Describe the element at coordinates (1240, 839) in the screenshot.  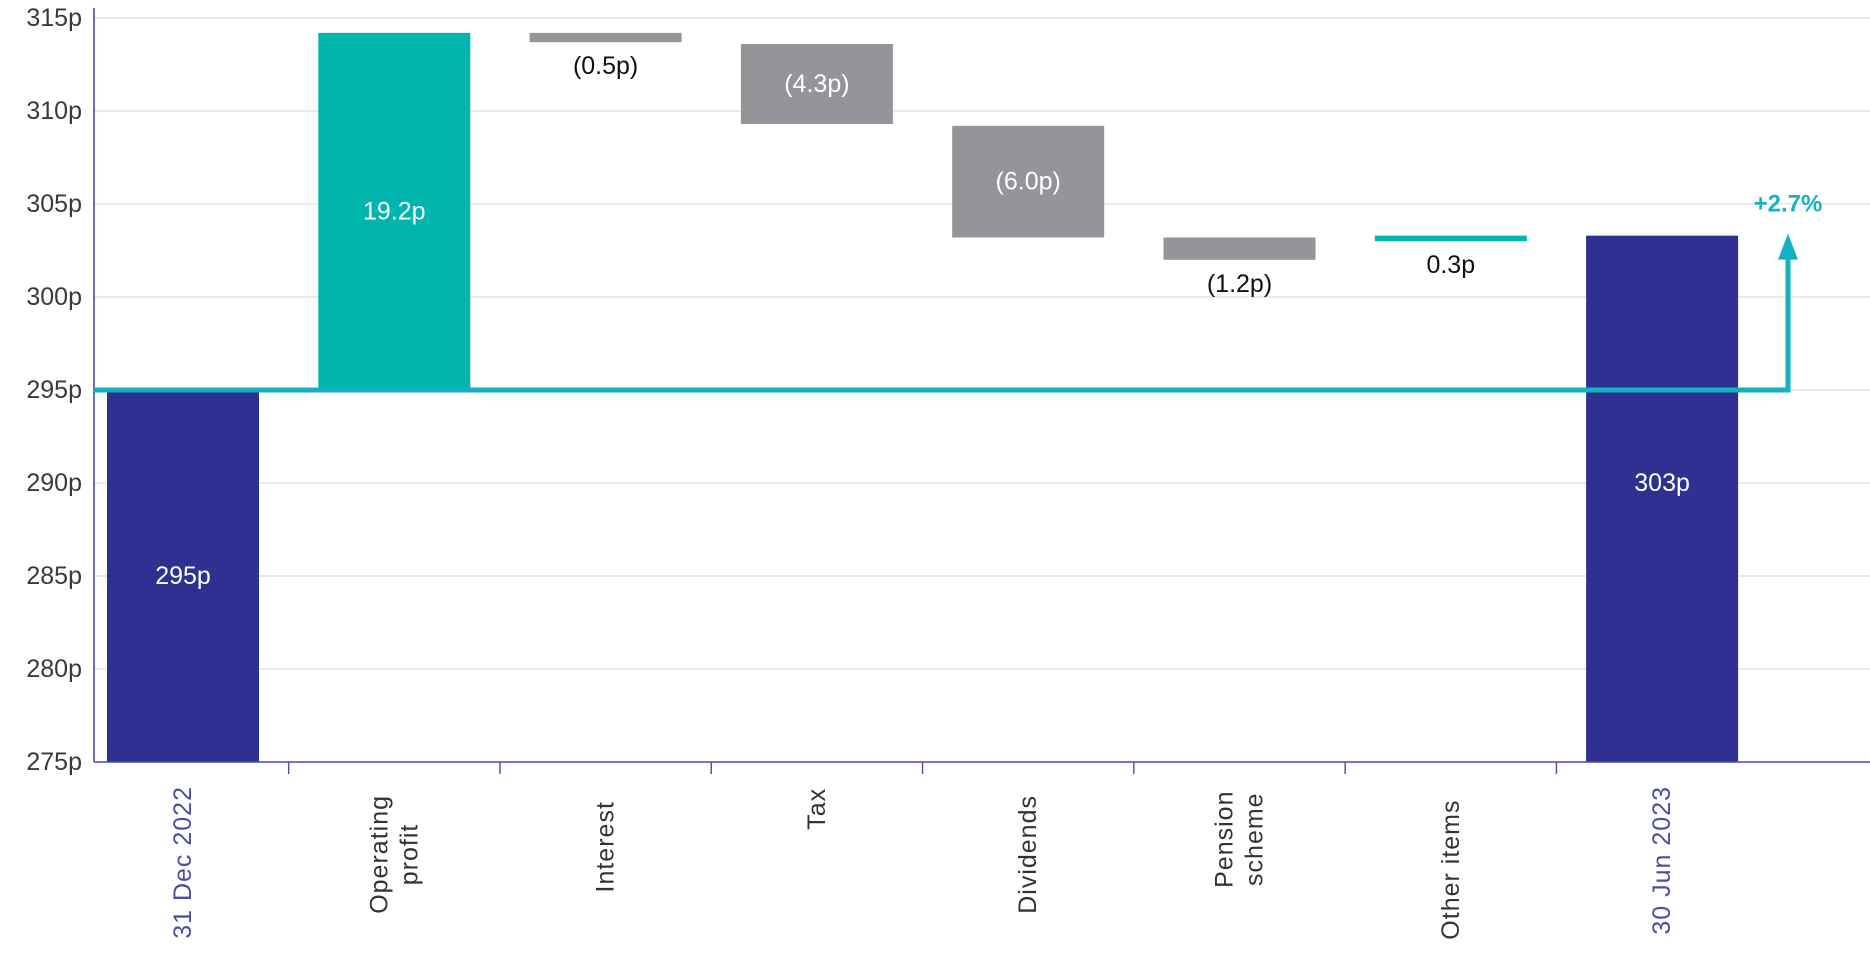
I see `category-label: Pension scheme` at that location.